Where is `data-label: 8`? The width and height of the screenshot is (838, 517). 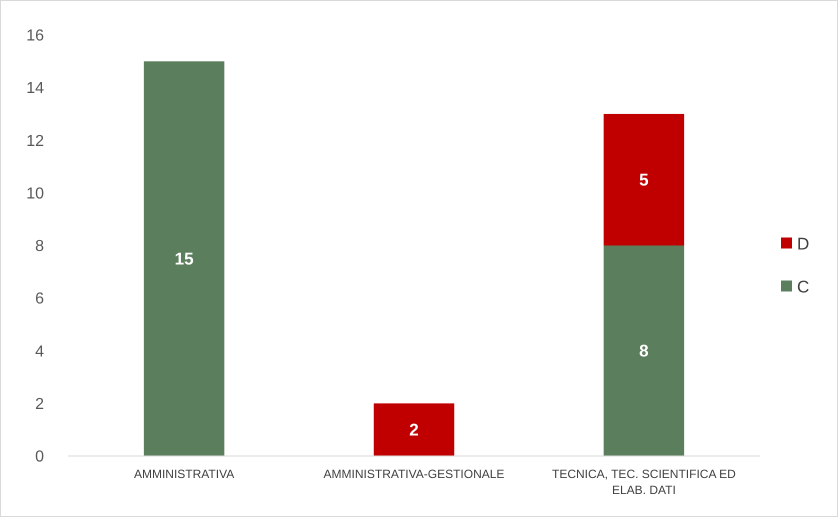
data-label: 8 is located at coordinates (644, 351).